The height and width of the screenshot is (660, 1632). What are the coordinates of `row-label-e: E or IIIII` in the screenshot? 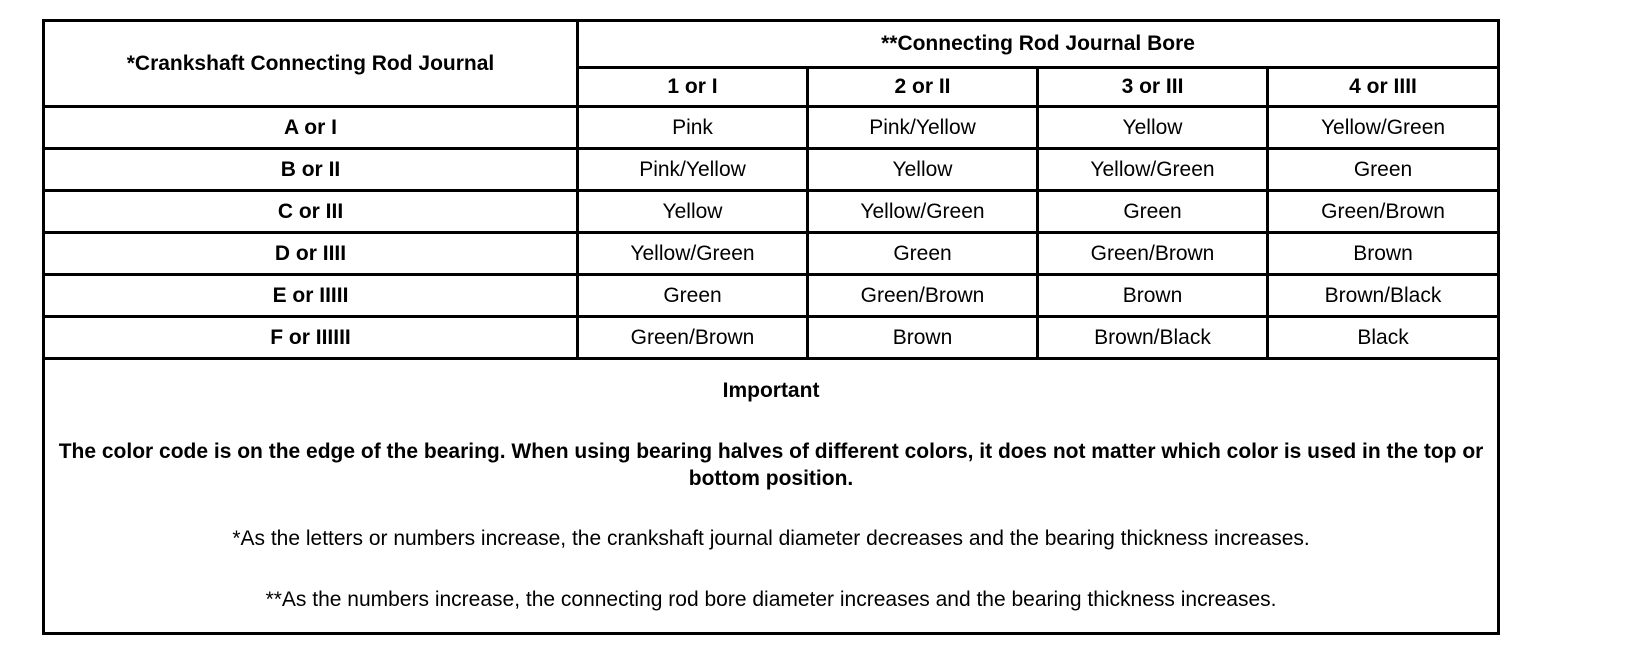 It's located at (310, 295).